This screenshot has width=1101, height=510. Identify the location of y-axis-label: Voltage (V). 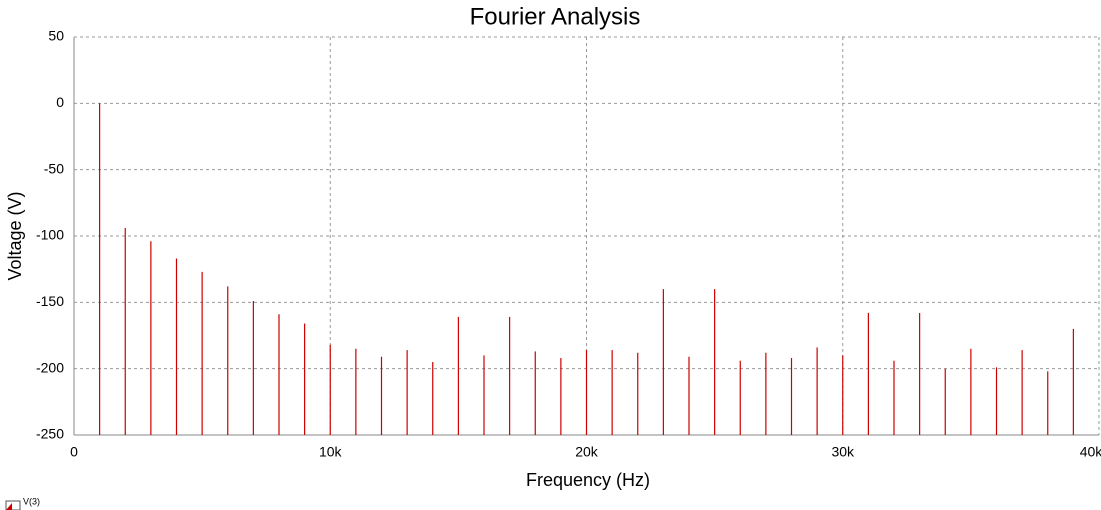
(15, 235).